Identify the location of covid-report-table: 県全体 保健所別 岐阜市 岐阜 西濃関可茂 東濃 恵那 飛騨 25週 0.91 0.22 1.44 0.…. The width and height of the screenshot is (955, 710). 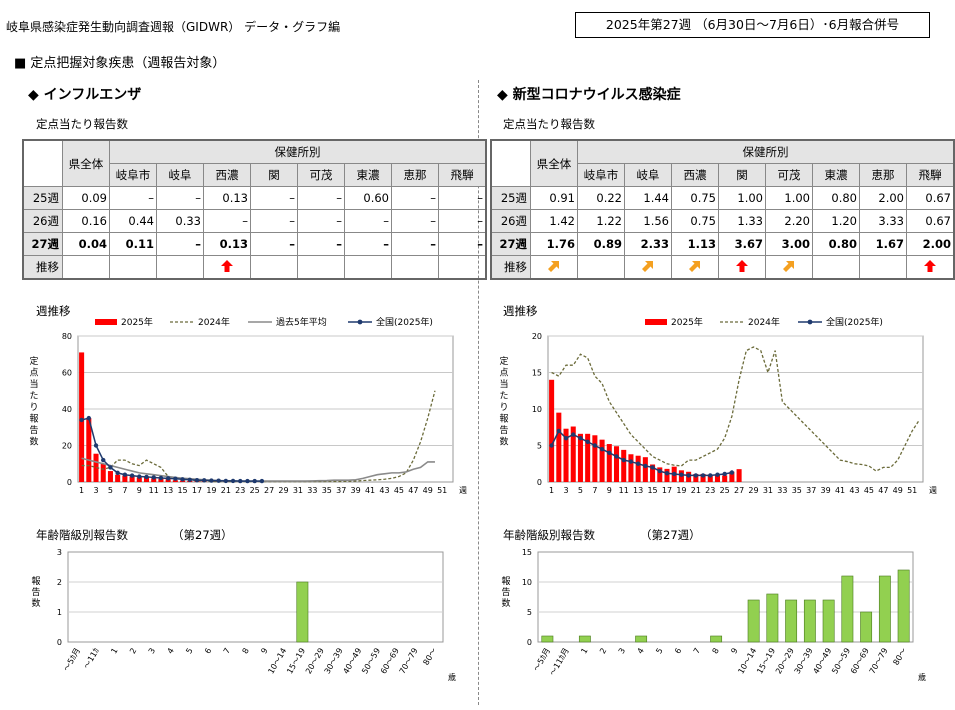
(722, 209).